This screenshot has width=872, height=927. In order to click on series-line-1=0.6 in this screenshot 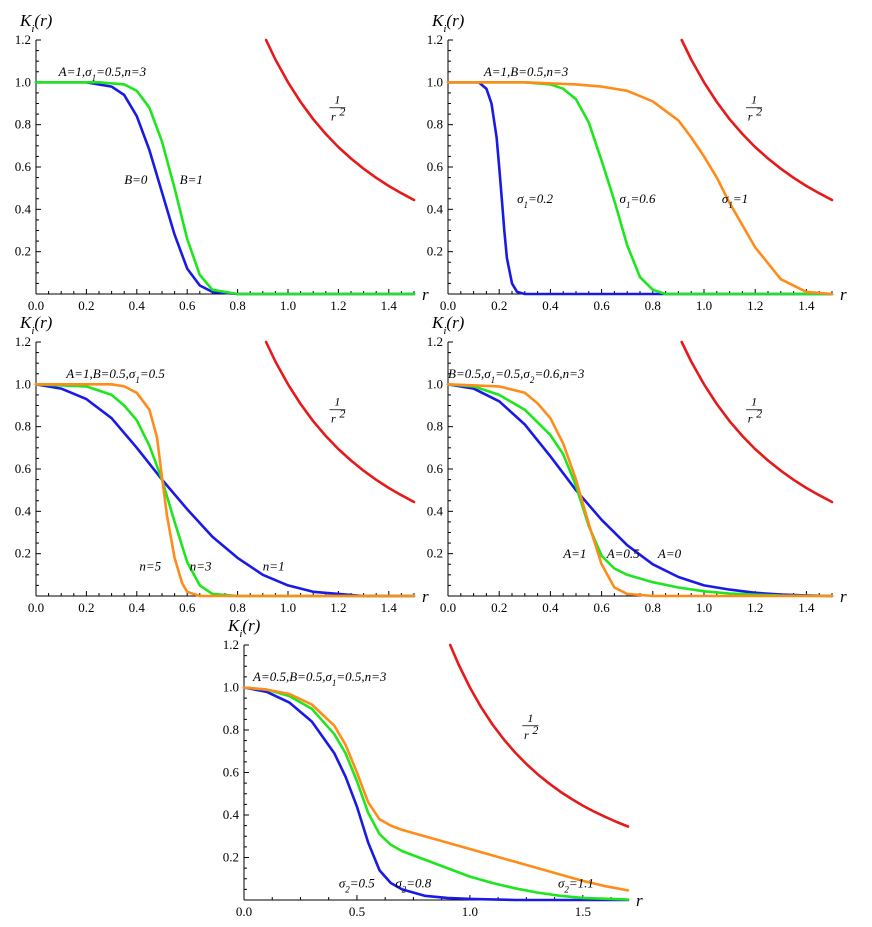, I will do `click(640, 188)`.